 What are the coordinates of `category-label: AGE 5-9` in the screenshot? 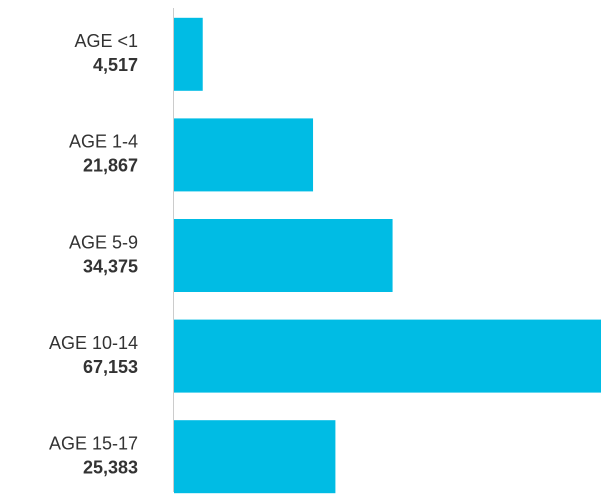 It's located at (103, 242).